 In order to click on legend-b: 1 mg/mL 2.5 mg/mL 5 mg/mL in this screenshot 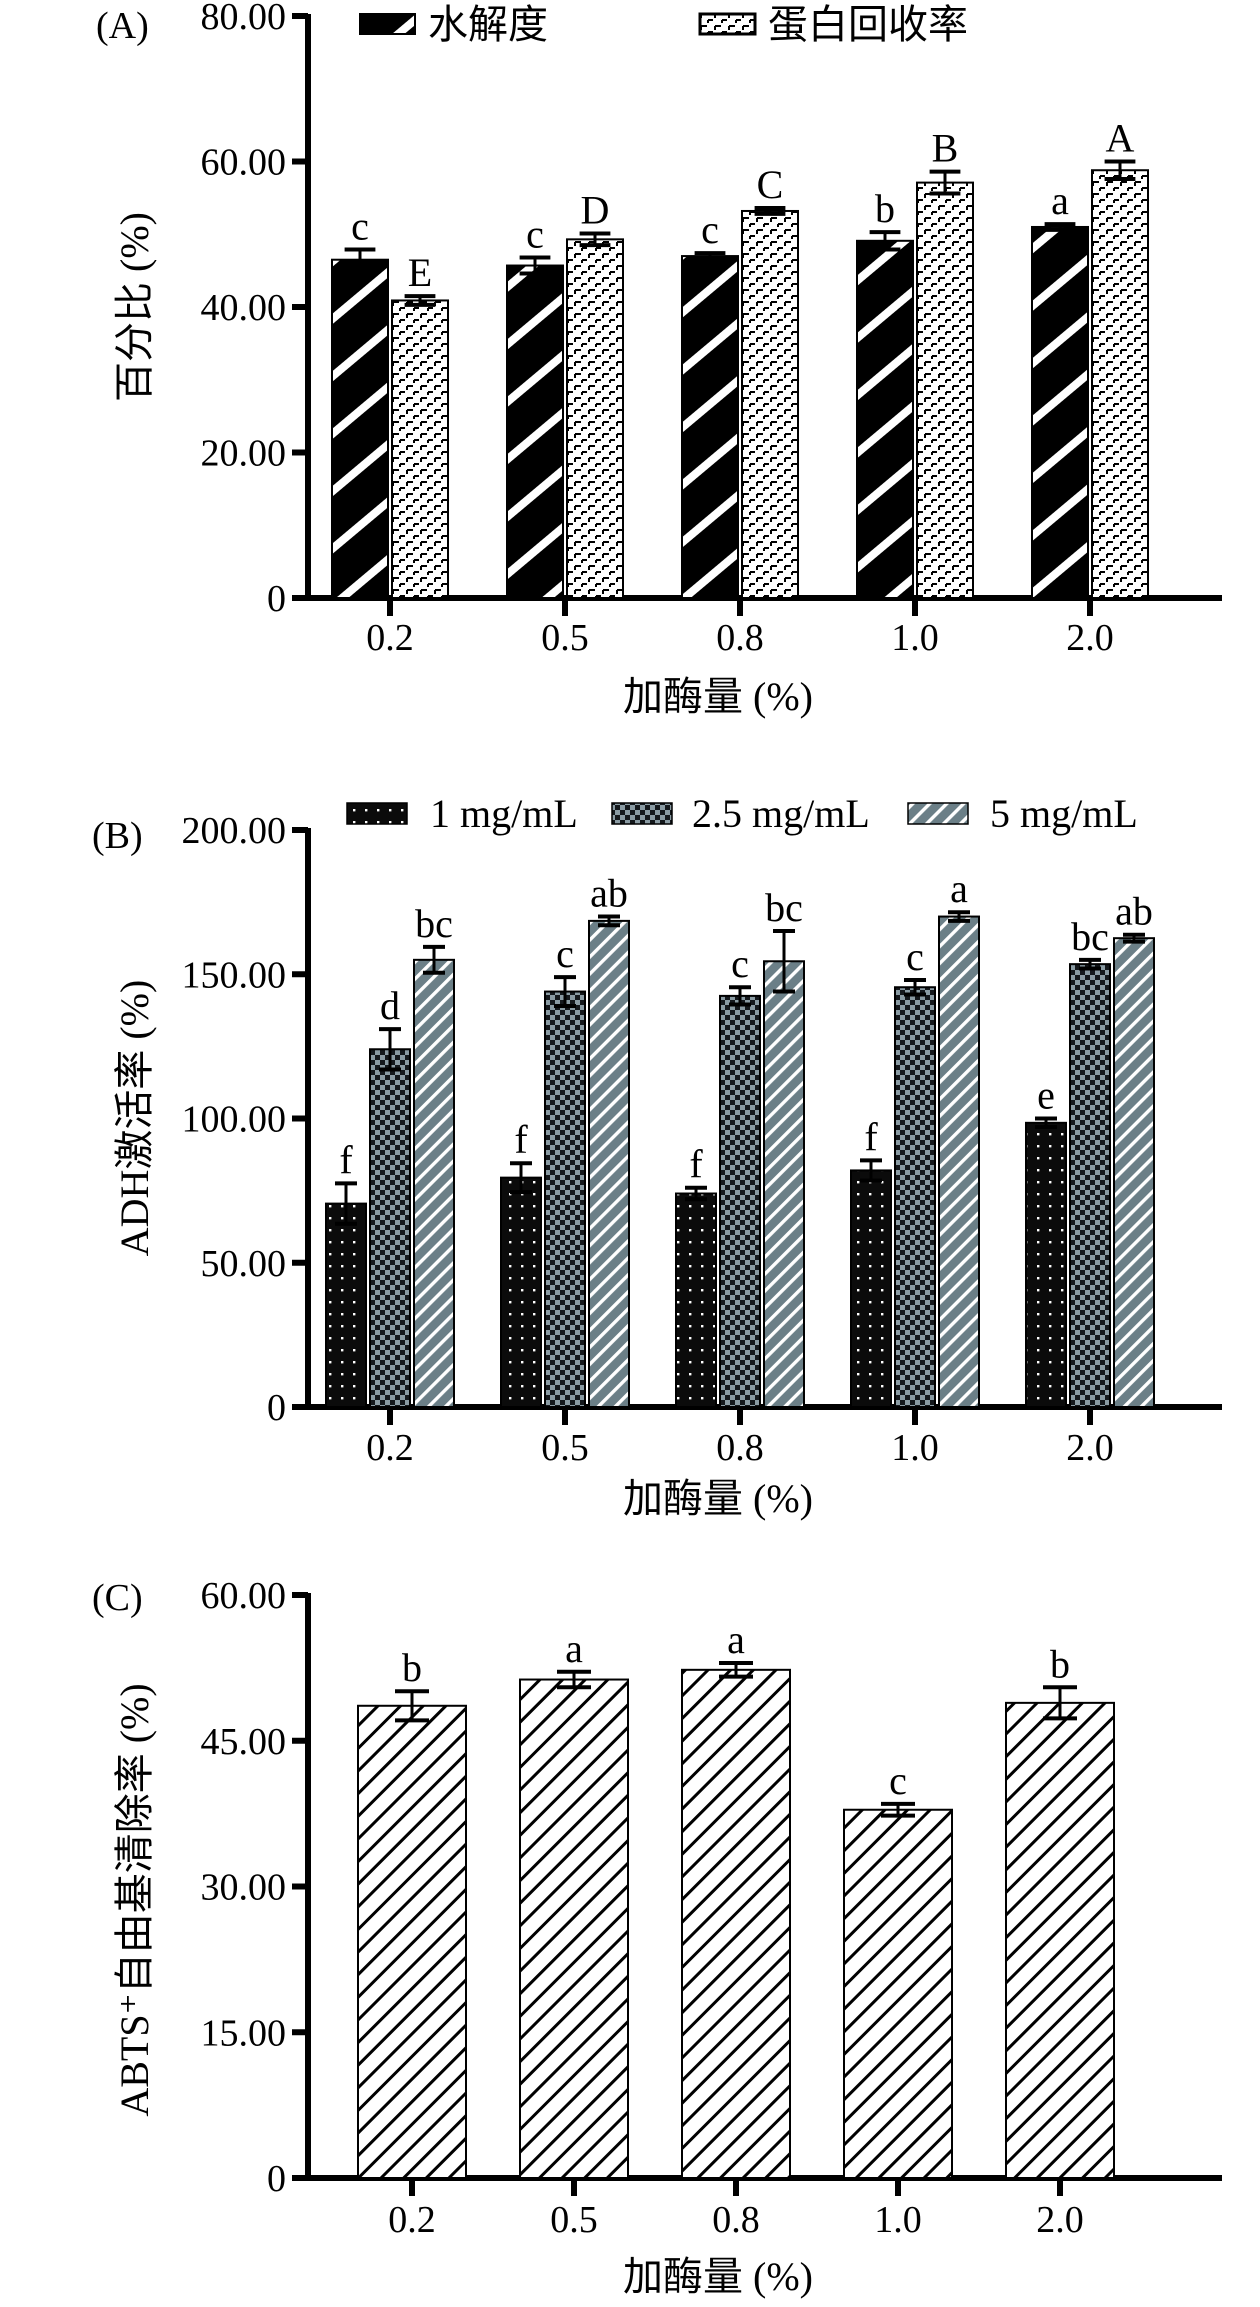, I will do `click(742, 813)`.